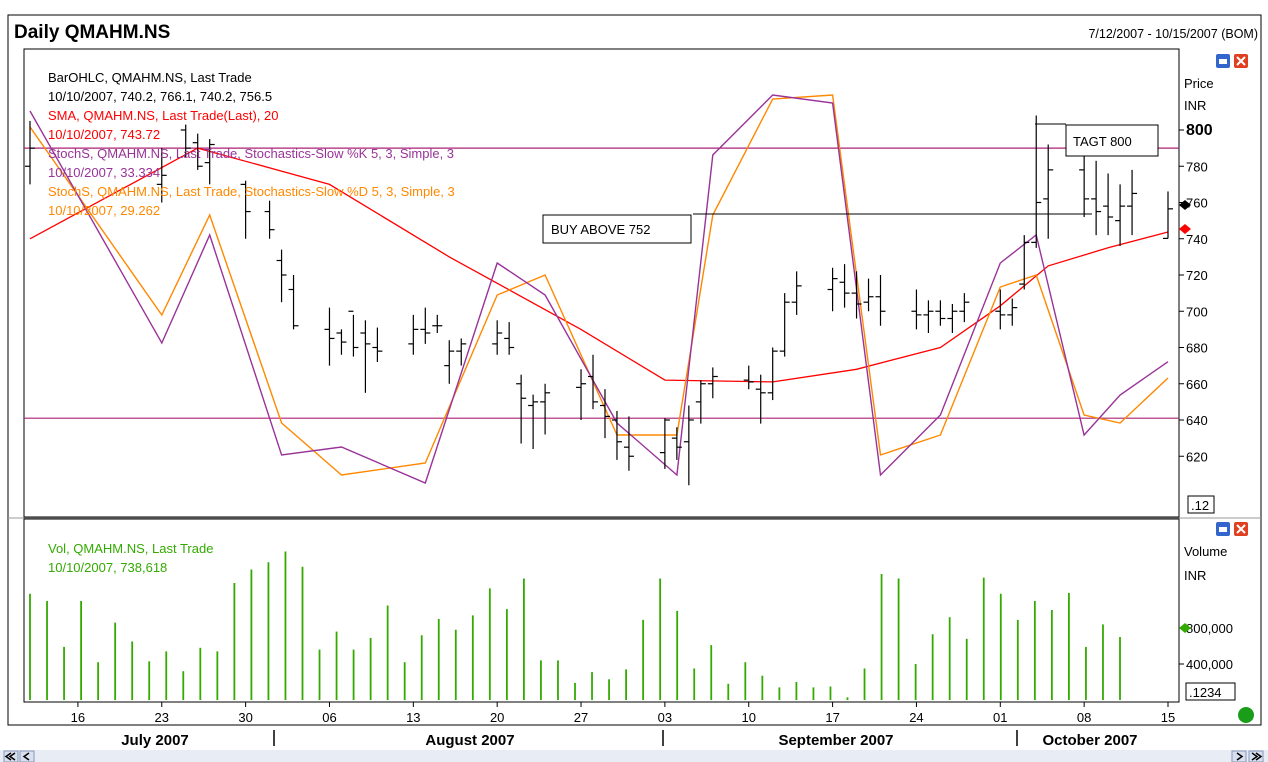 The width and height of the screenshot is (1268, 762). What do you see at coordinates (1197, 384) in the screenshot?
I see `price-tick-label: 660` at bounding box center [1197, 384].